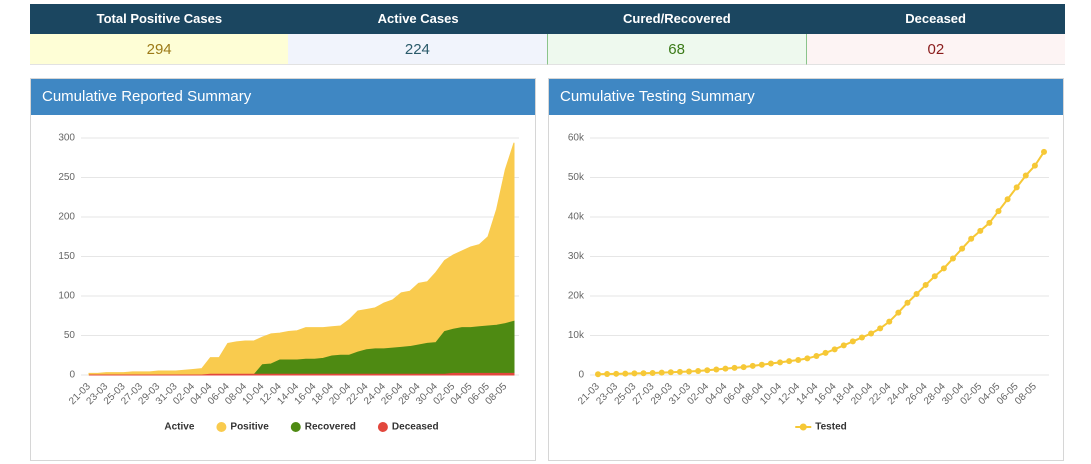 The image size is (1091, 464). What do you see at coordinates (935, 19) in the screenshot?
I see `header-cell: Deceased` at bounding box center [935, 19].